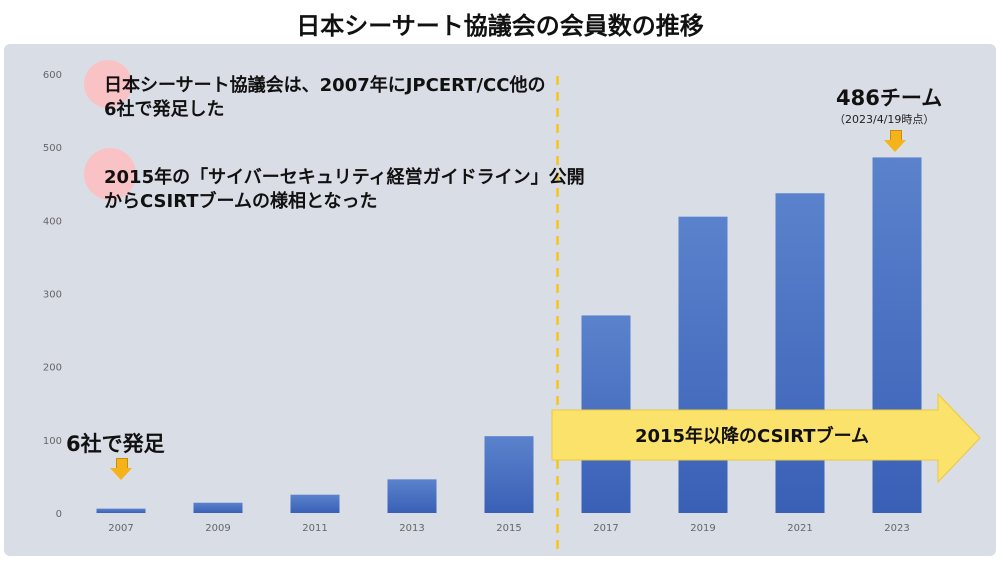  Describe the element at coordinates (325, 97) in the screenshot. I see `note-founding: 日本シーサート協議会は、2007年にJPCERT/CC他の 6社で発足した` at that location.